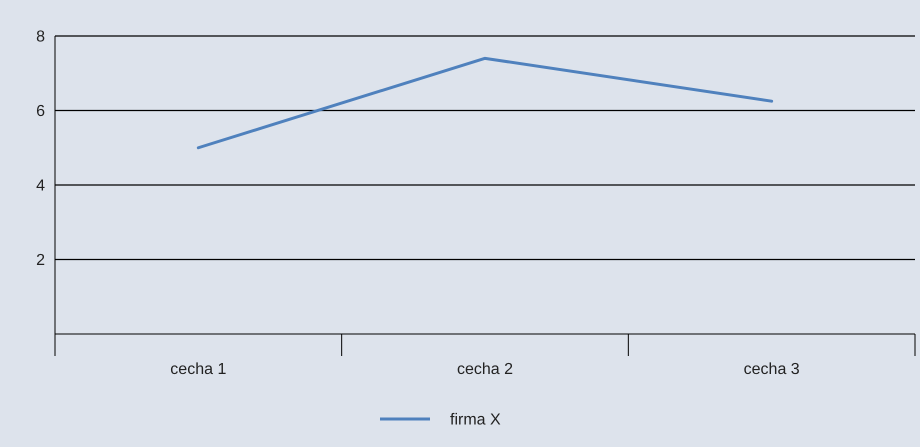  Describe the element at coordinates (485, 369) in the screenshot. I see `x-tick-label: cecha 2` at that location.